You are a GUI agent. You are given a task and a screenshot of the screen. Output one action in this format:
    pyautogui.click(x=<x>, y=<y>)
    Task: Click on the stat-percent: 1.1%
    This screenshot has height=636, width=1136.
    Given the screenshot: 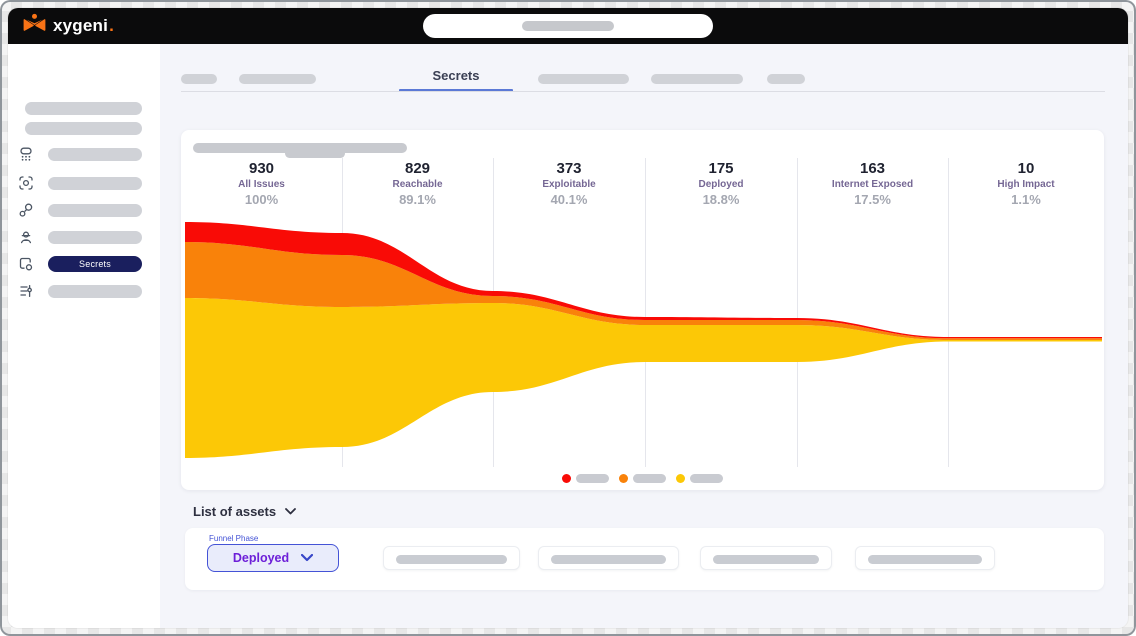 What is the action you would take?
    pyautogui.click(x=1026, y=199)
    